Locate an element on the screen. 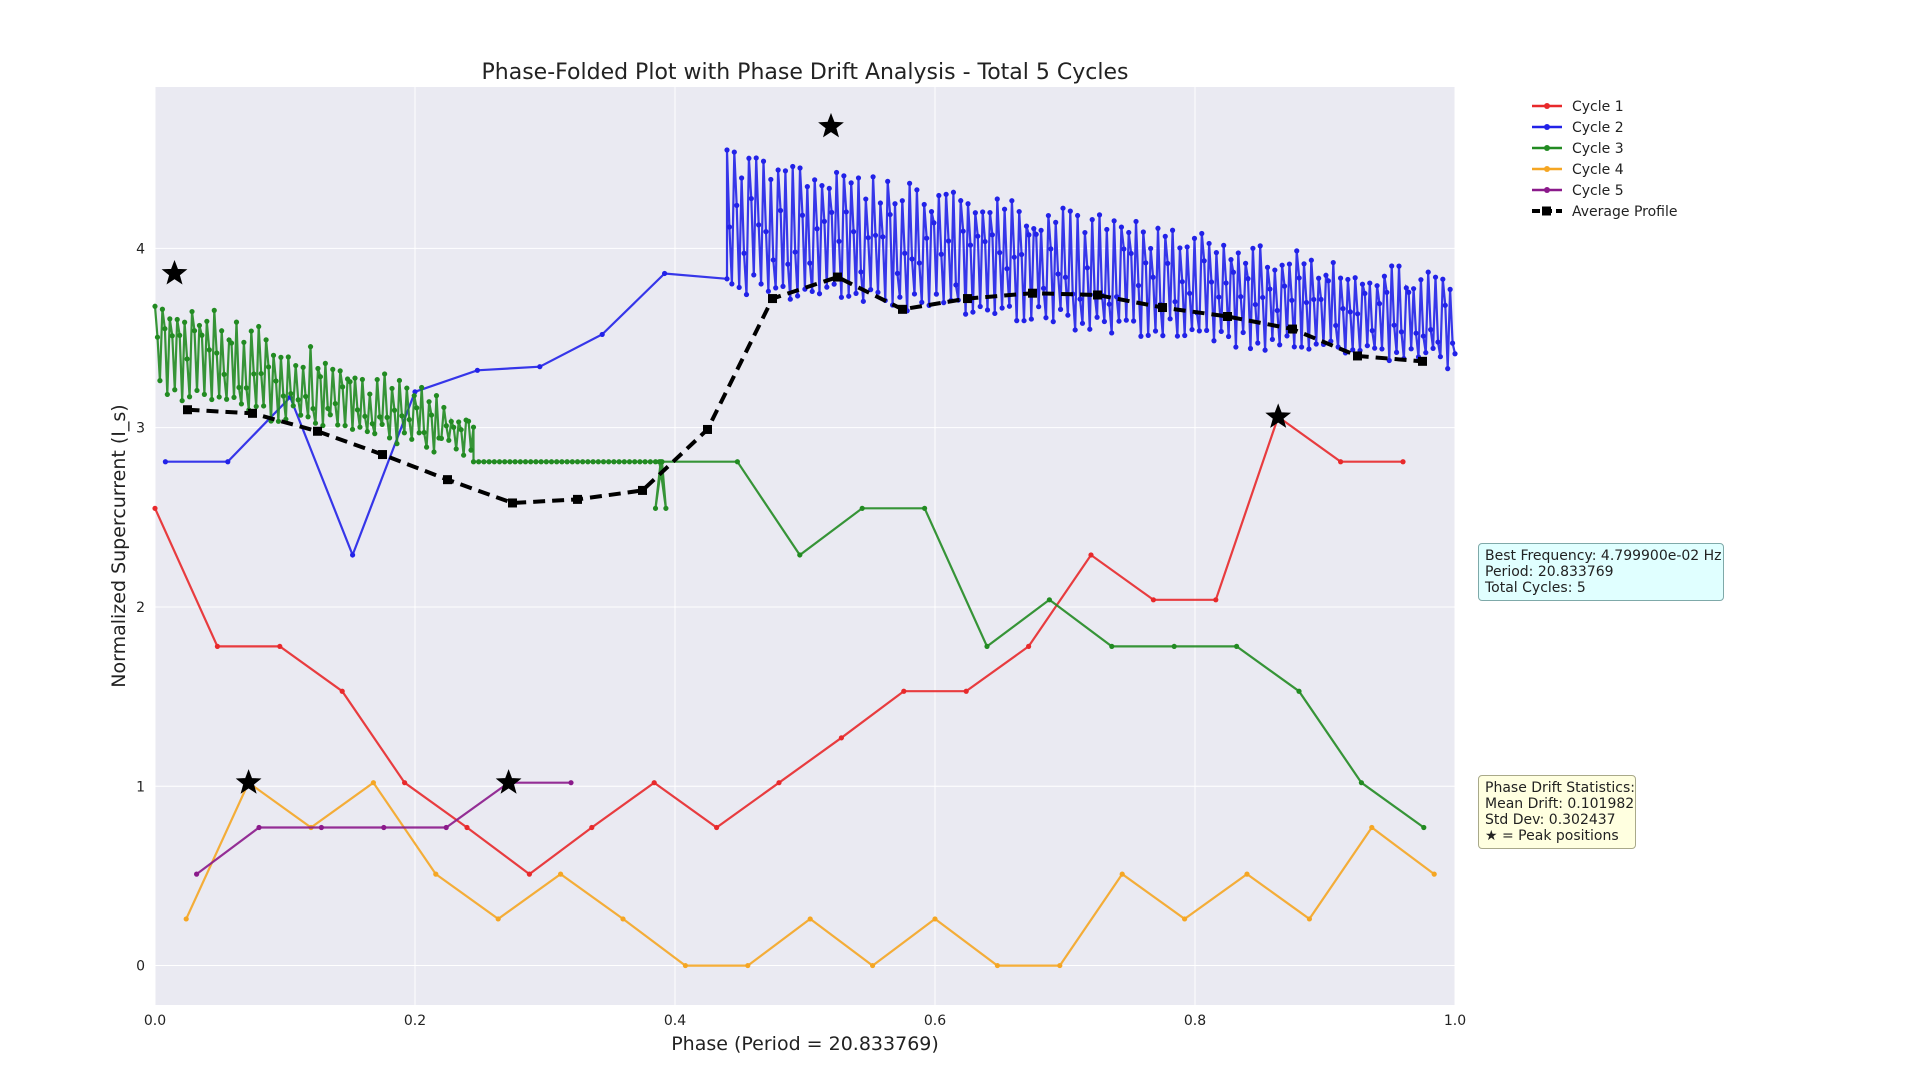 The image size is (1920, 1080). y-axis-ticks: 0 1 2 3 4 is located at coordinates (140, 607).